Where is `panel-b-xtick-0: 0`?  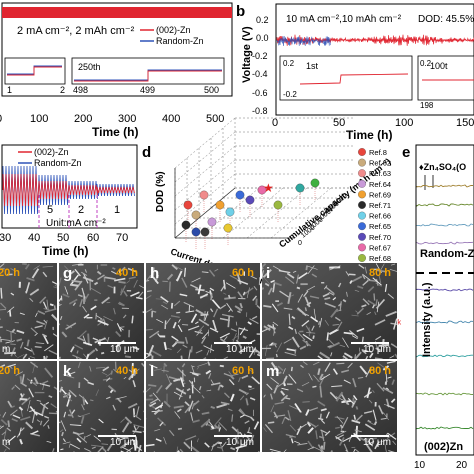
panel-b-xtick-0: 0 is located at coordinates (275, 123).